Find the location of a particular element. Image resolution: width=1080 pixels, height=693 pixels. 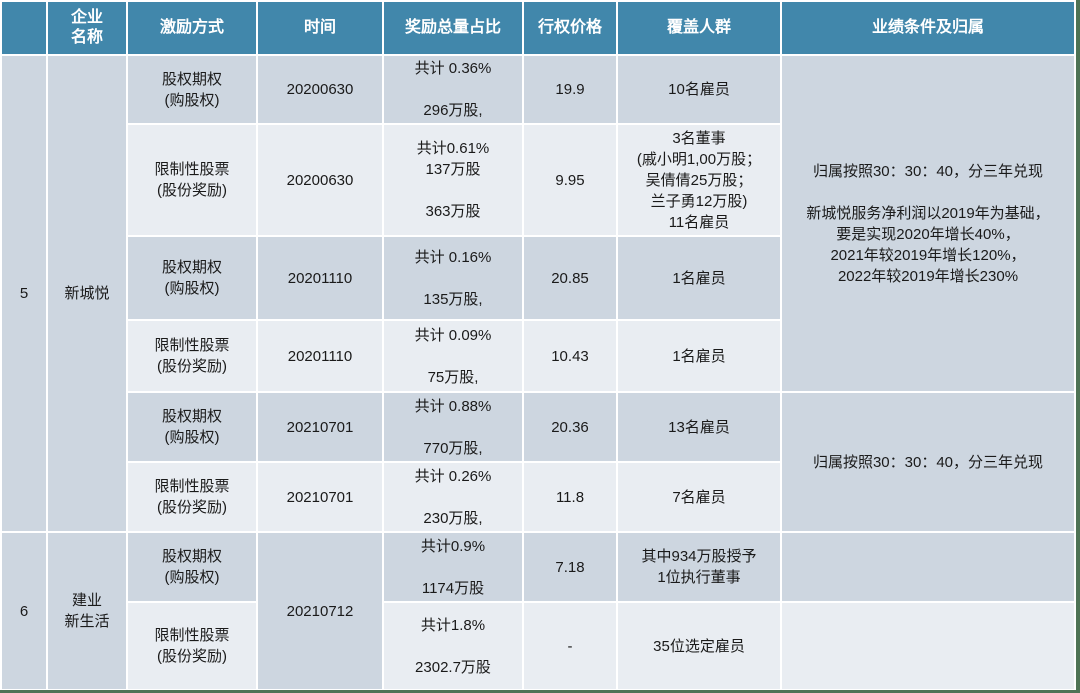

row-index-5: 5 is located at coordinates (24, 293).